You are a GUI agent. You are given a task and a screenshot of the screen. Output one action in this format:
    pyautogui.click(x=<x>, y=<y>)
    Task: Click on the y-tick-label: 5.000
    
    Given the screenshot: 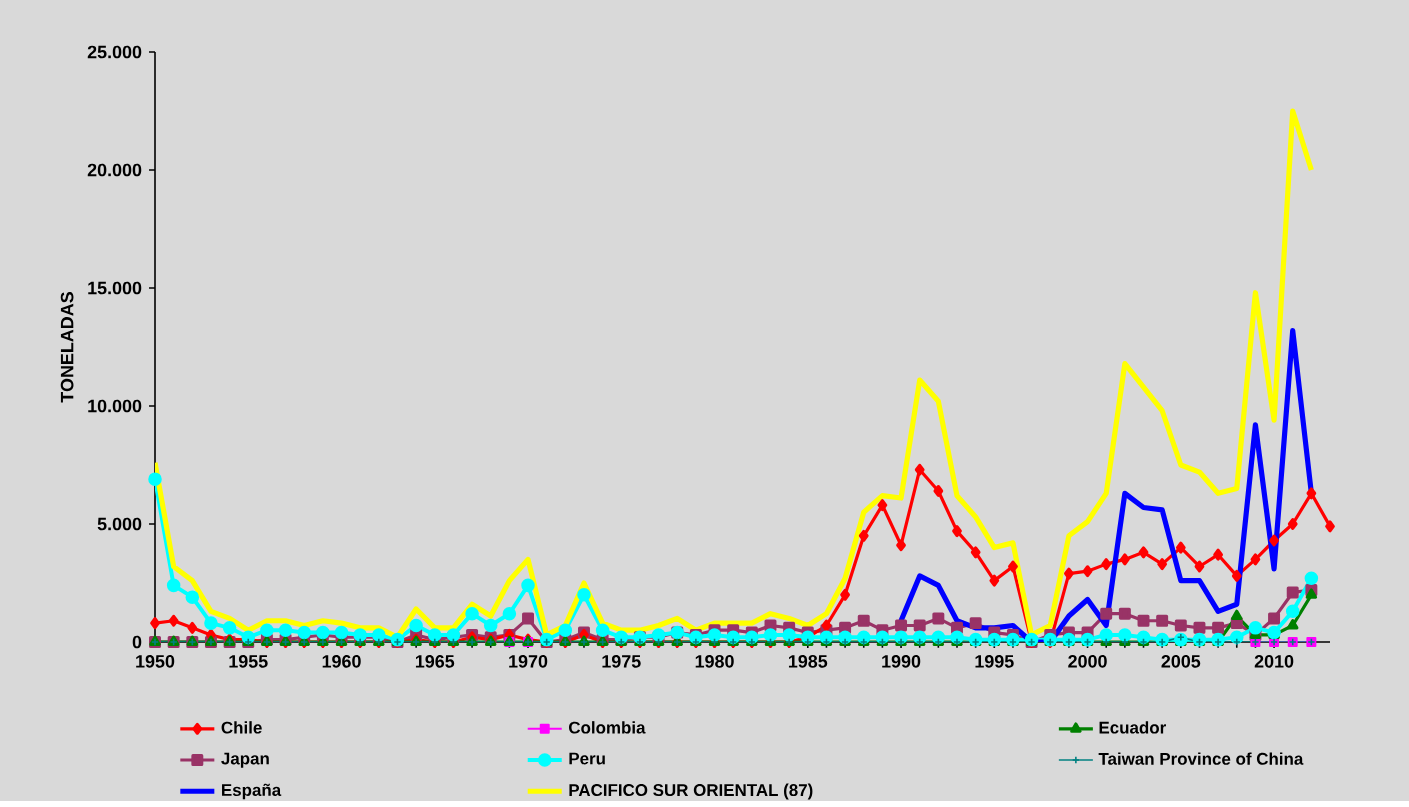 What is the action you would take?
    pyautogui.click(x=119, y=524)
    